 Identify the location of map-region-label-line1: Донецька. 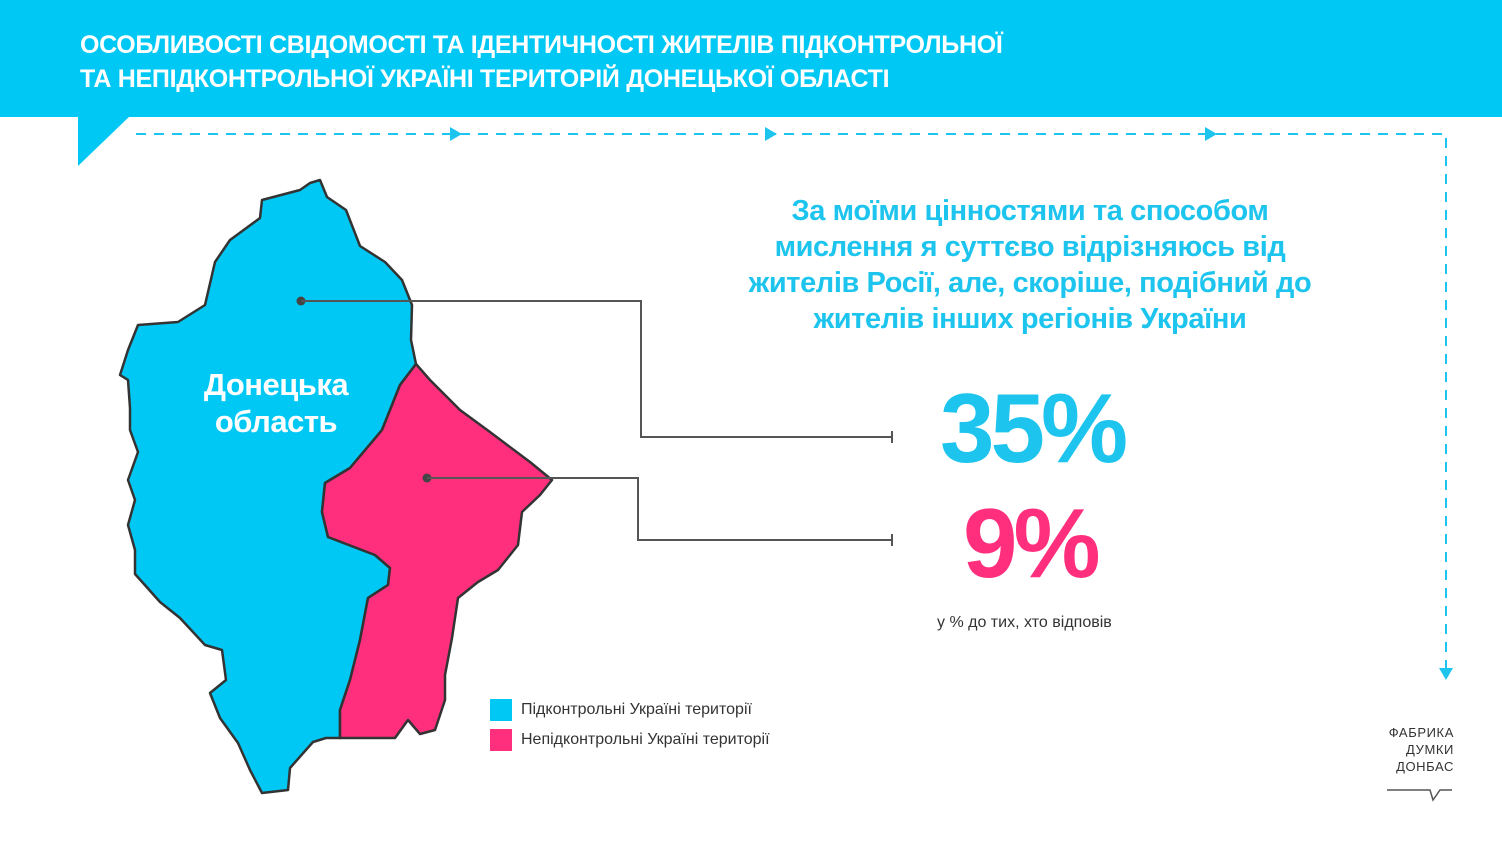
(276, 384).